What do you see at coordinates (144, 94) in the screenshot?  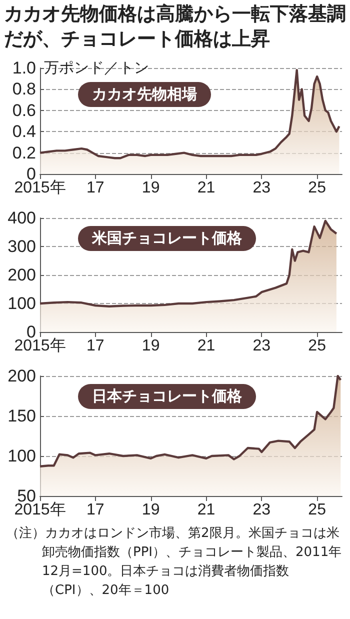 I see `text: カカオ先物相場` at bounding box center [144, 94].